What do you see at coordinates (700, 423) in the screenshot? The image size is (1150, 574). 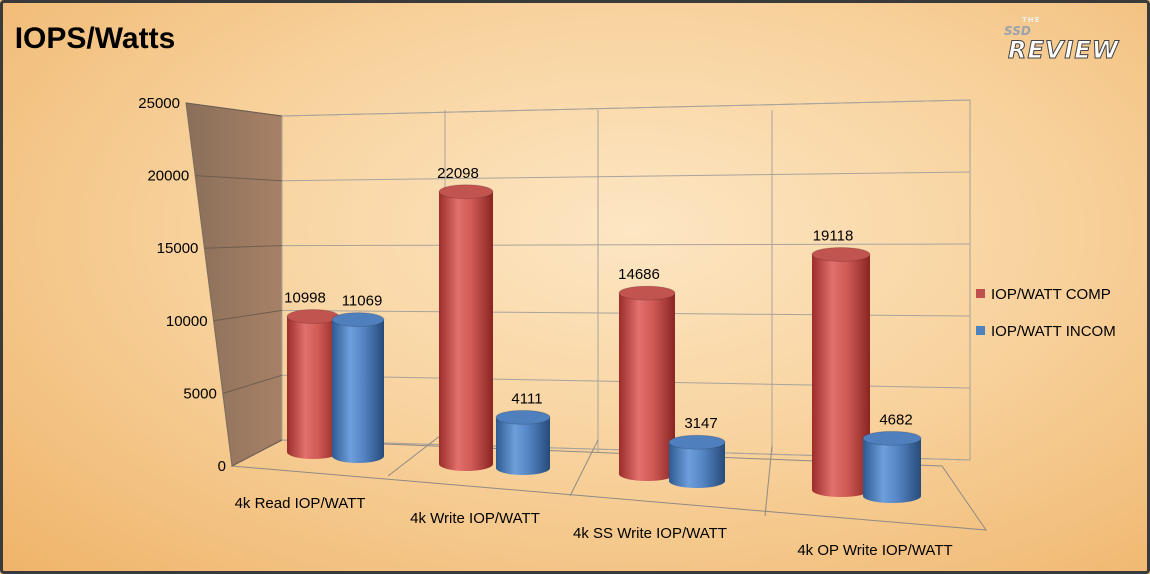 I see `data-label: 3147` at bounding box center [700, 423].